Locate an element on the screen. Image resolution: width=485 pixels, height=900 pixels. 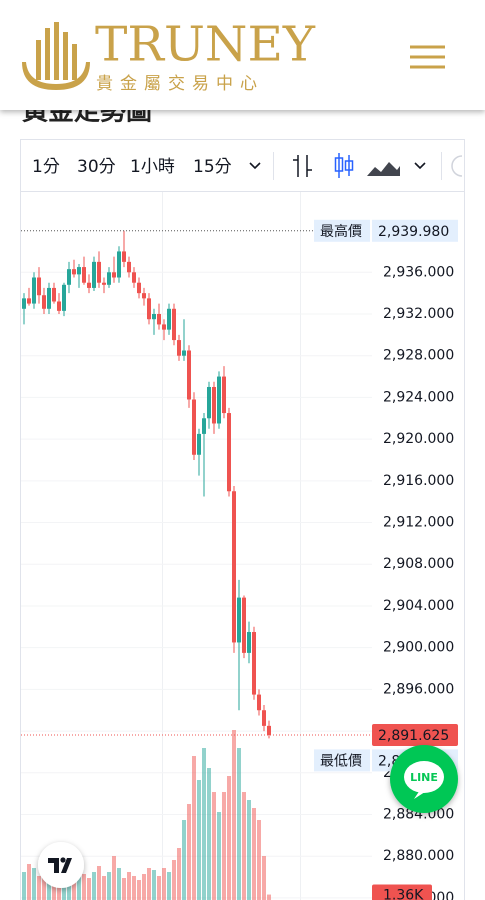
tradingview-badge is located at coordinates (61, 865).